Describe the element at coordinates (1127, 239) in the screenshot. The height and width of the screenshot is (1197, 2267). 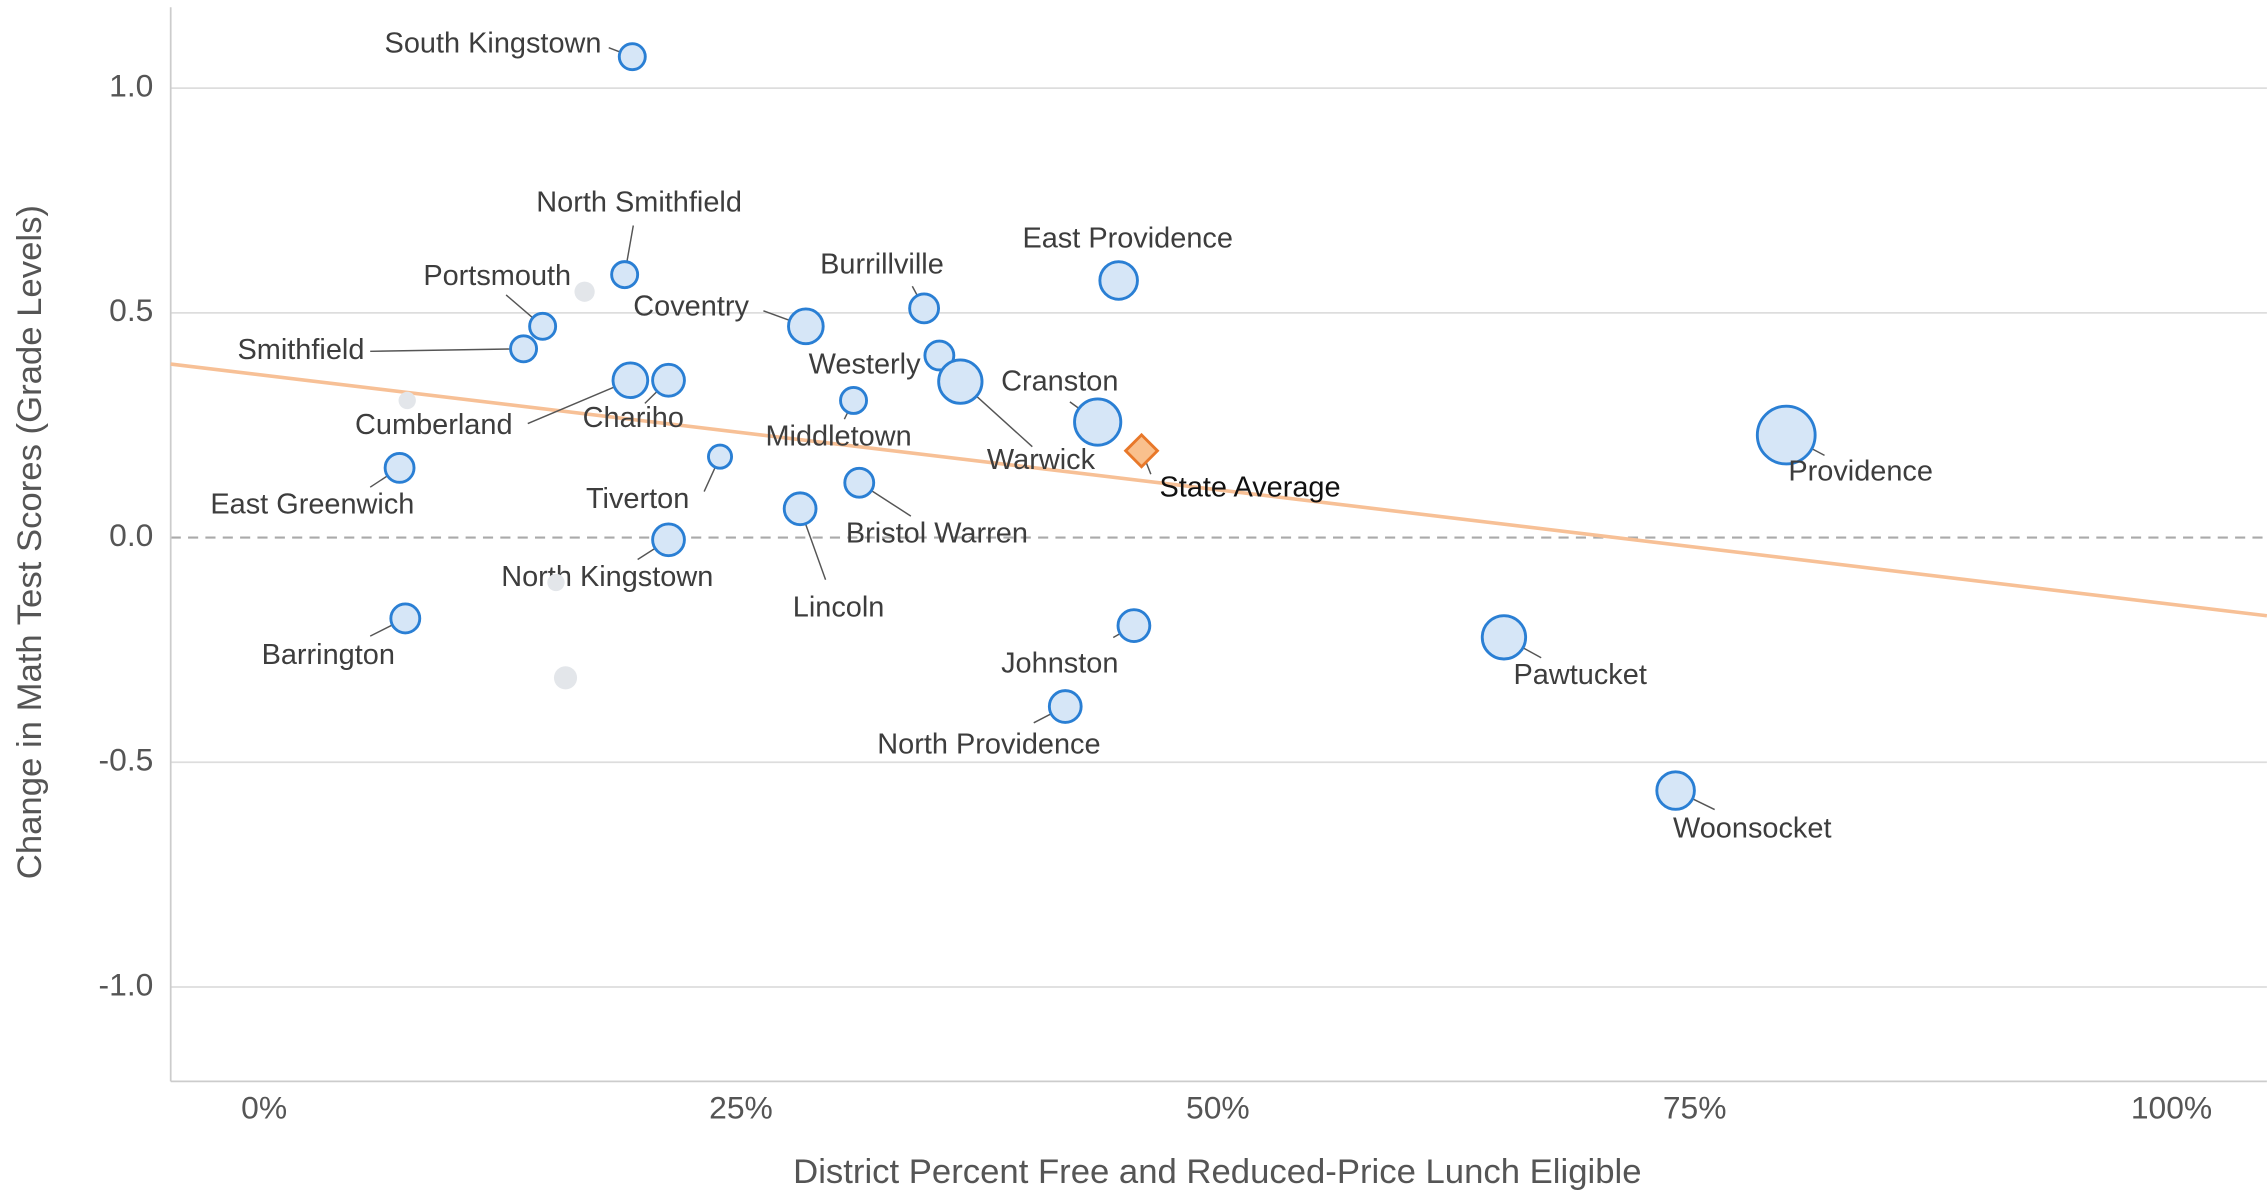
I see `point-label: East Providence` at that location.